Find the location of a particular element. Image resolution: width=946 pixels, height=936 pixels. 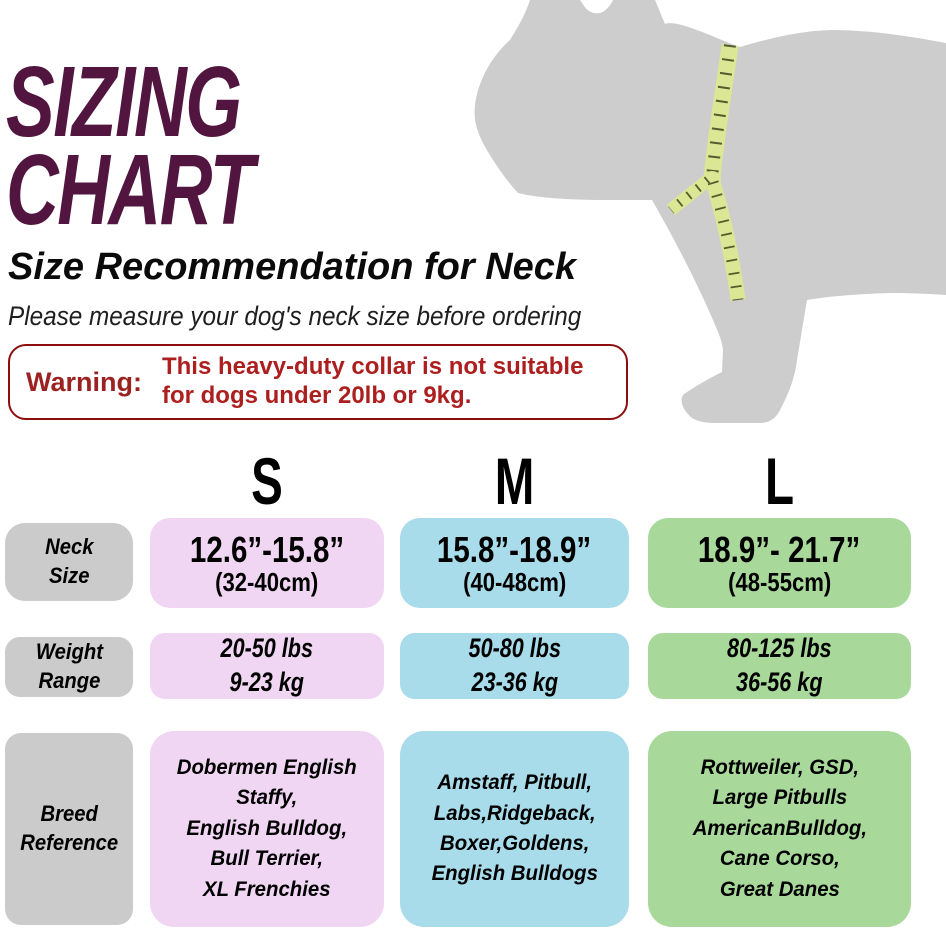

cell-weight-s: 20-50 lbs 9-23 kg is located at coordinates (267, 666).